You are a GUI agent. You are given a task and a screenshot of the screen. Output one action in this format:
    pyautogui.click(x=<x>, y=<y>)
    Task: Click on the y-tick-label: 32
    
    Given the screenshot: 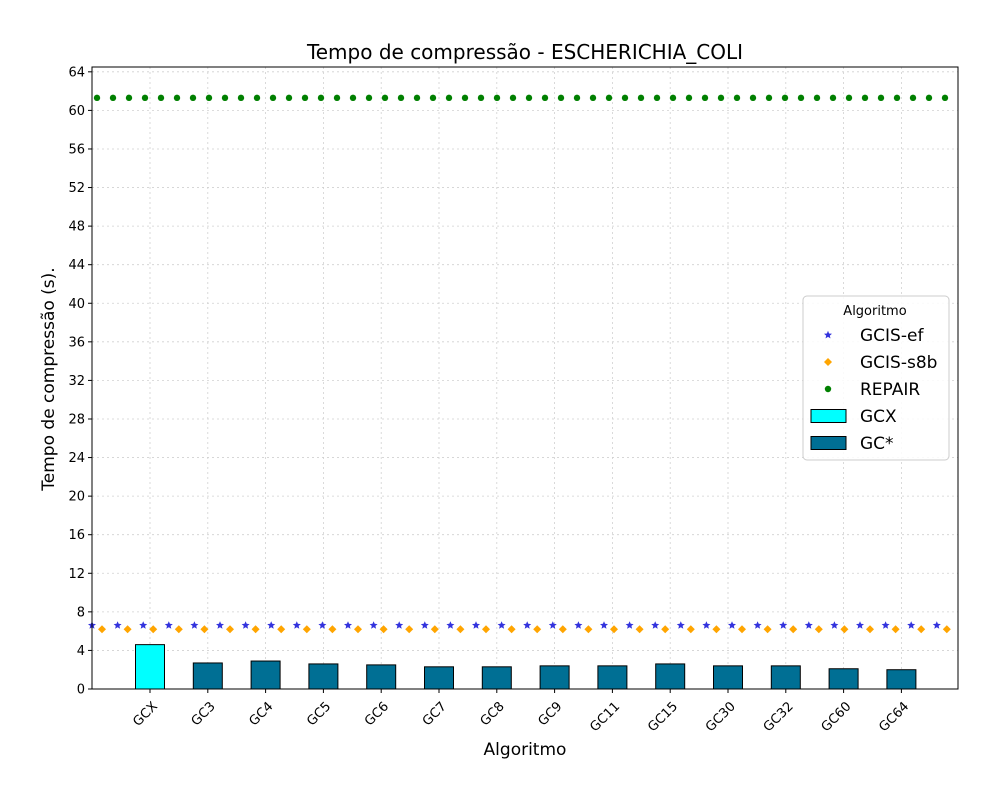 What is the action you would take?
    pyautogui.click(x=76, y=381)
    